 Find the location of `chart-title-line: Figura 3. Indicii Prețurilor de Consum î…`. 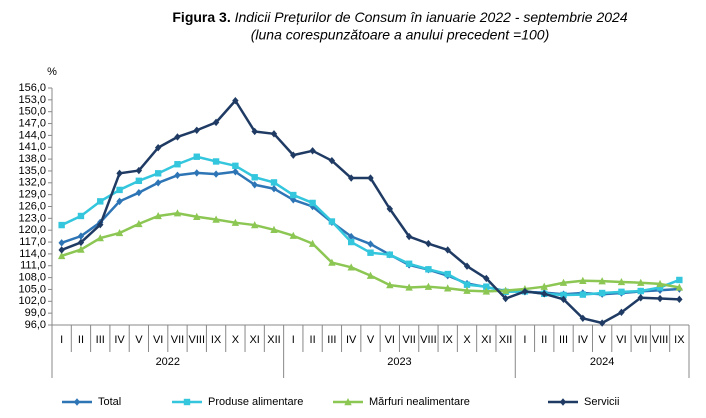

chart-title-line: Figura 3. Indicii Prețurilor de Consum î… is located at coordinates (399, 17).